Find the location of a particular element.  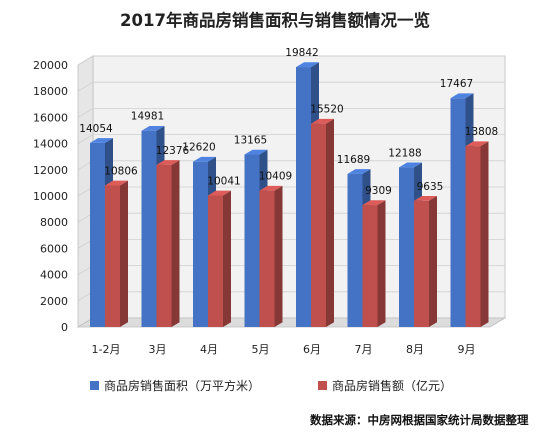

data-label-area: 17467 is located at coordinates (456, 84).